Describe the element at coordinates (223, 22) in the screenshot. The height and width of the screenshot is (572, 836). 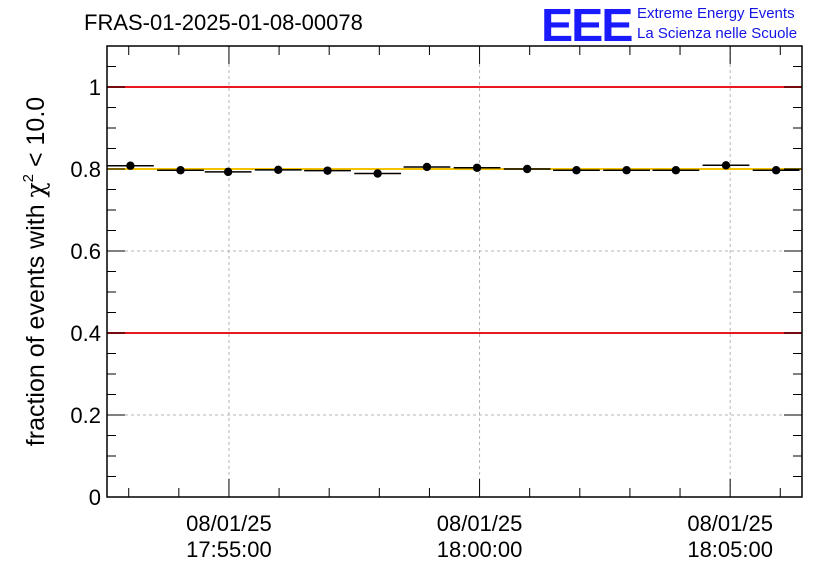
I see `chart-title: FRAS-01-2025-01-08-00078` at that location.